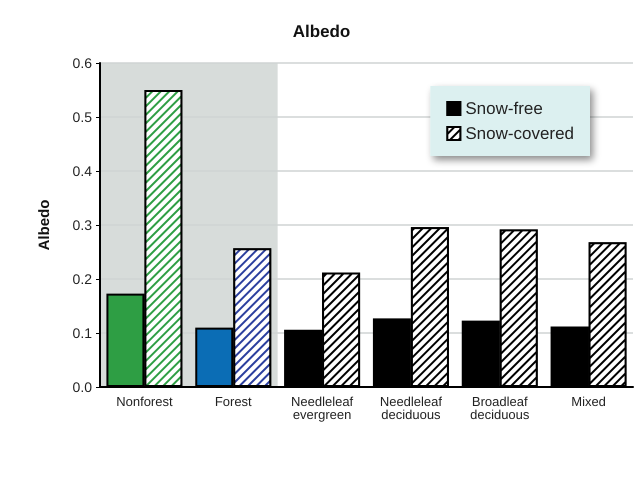 The image size is (643, 498). Describe the element at coordinates (82, 279) in the screenshot. I see `y-tick-label: 0.2` at that location.